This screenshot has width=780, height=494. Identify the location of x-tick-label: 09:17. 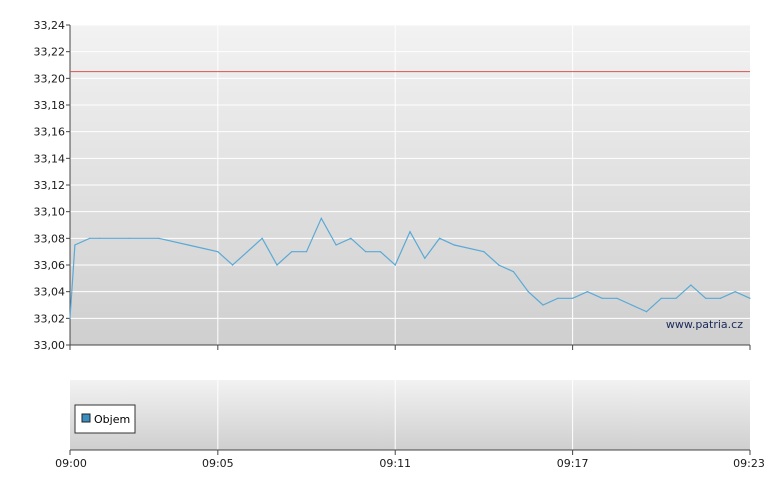
(573, 463).